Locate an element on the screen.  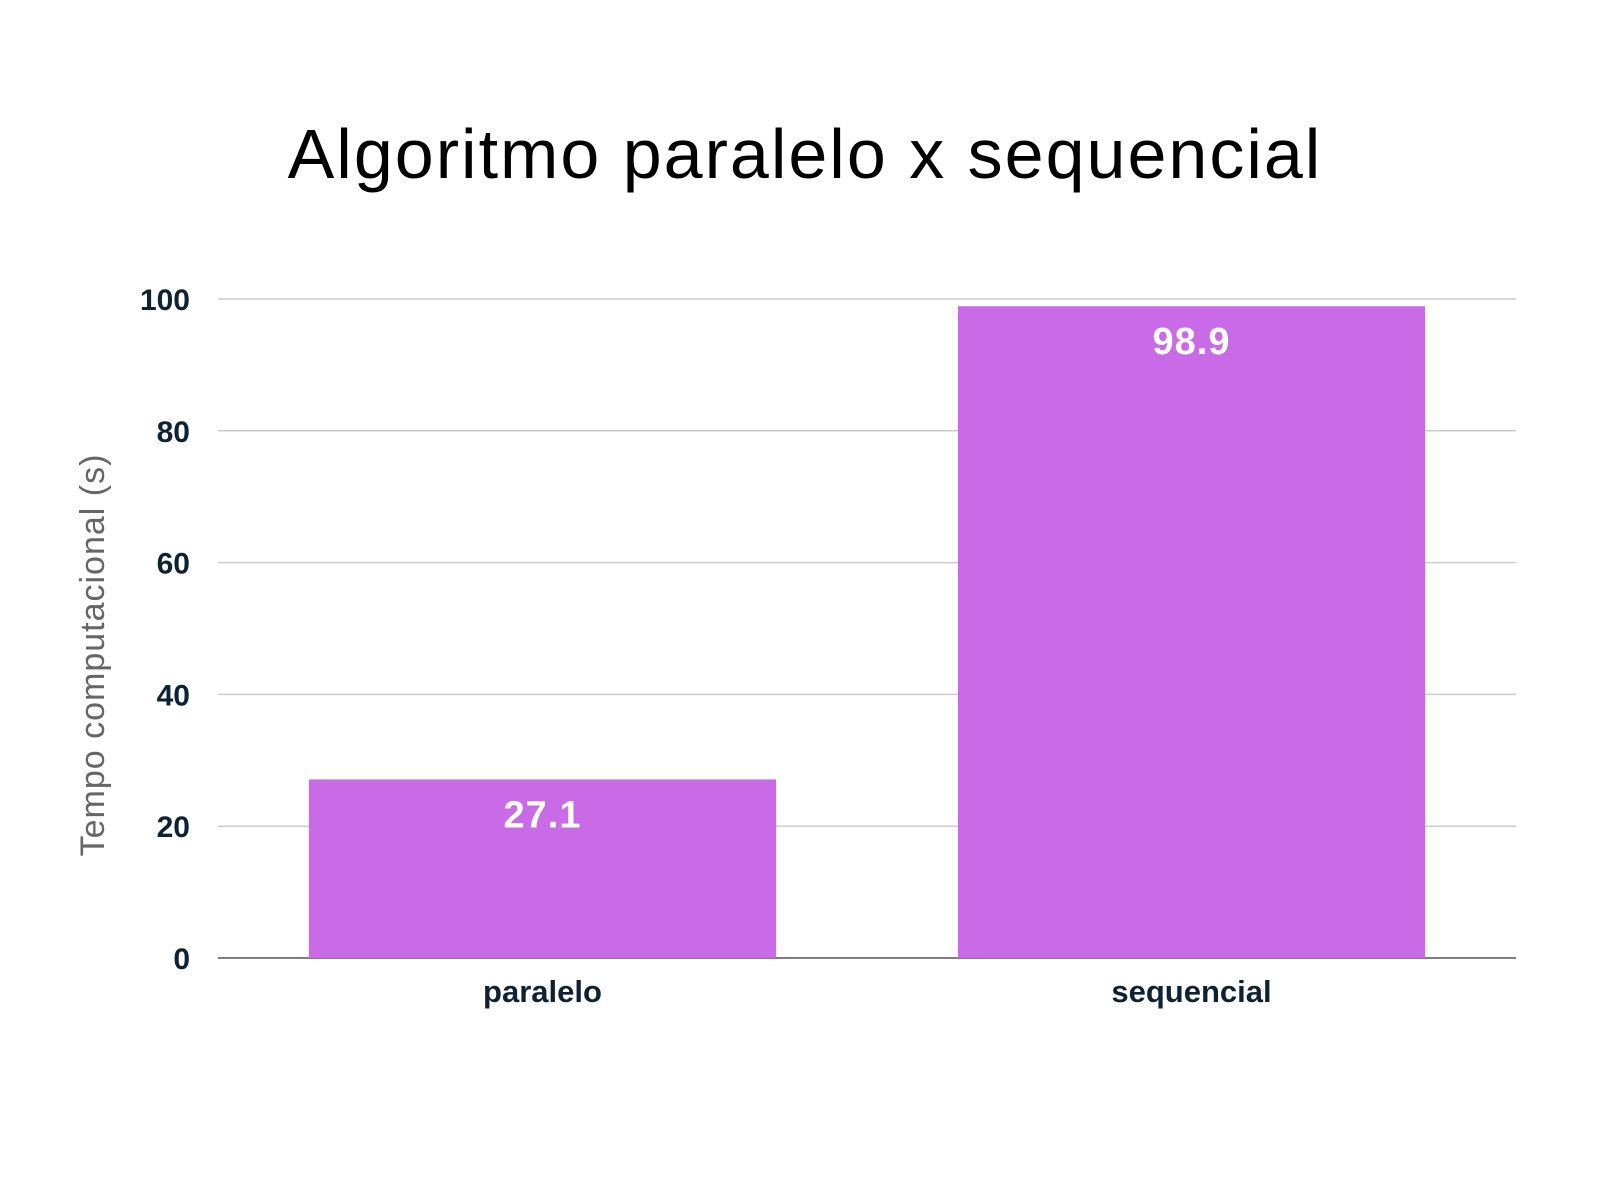
x-category-label: paralelo is located at coordinates (542, 991).